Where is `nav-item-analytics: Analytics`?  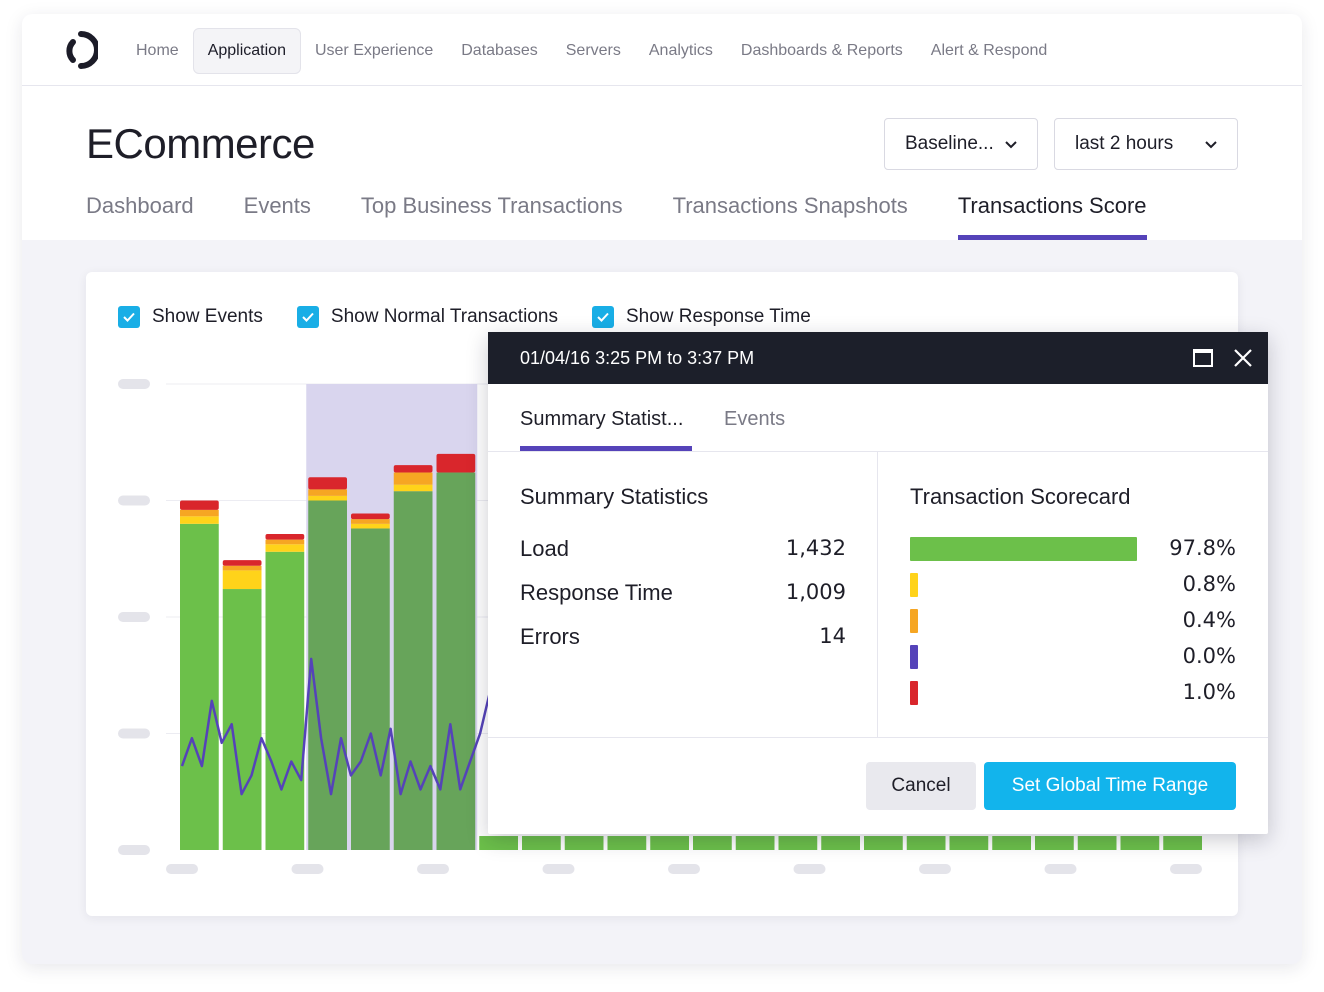
nav-item-analytics: Analytics is located at coordinates (680, 50).